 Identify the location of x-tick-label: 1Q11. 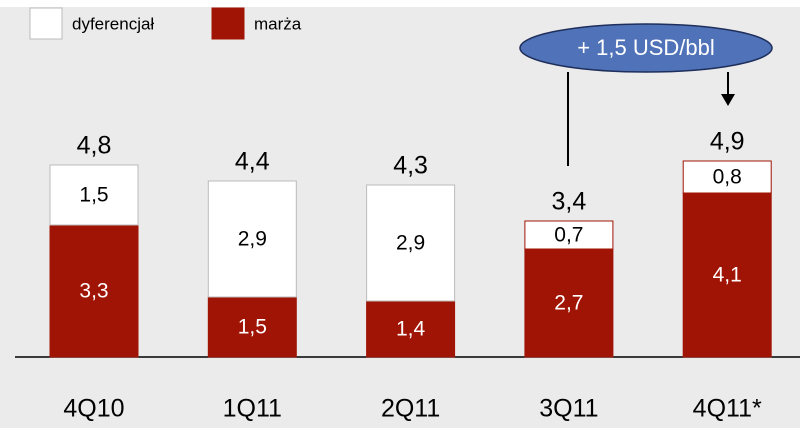
(252, 409).